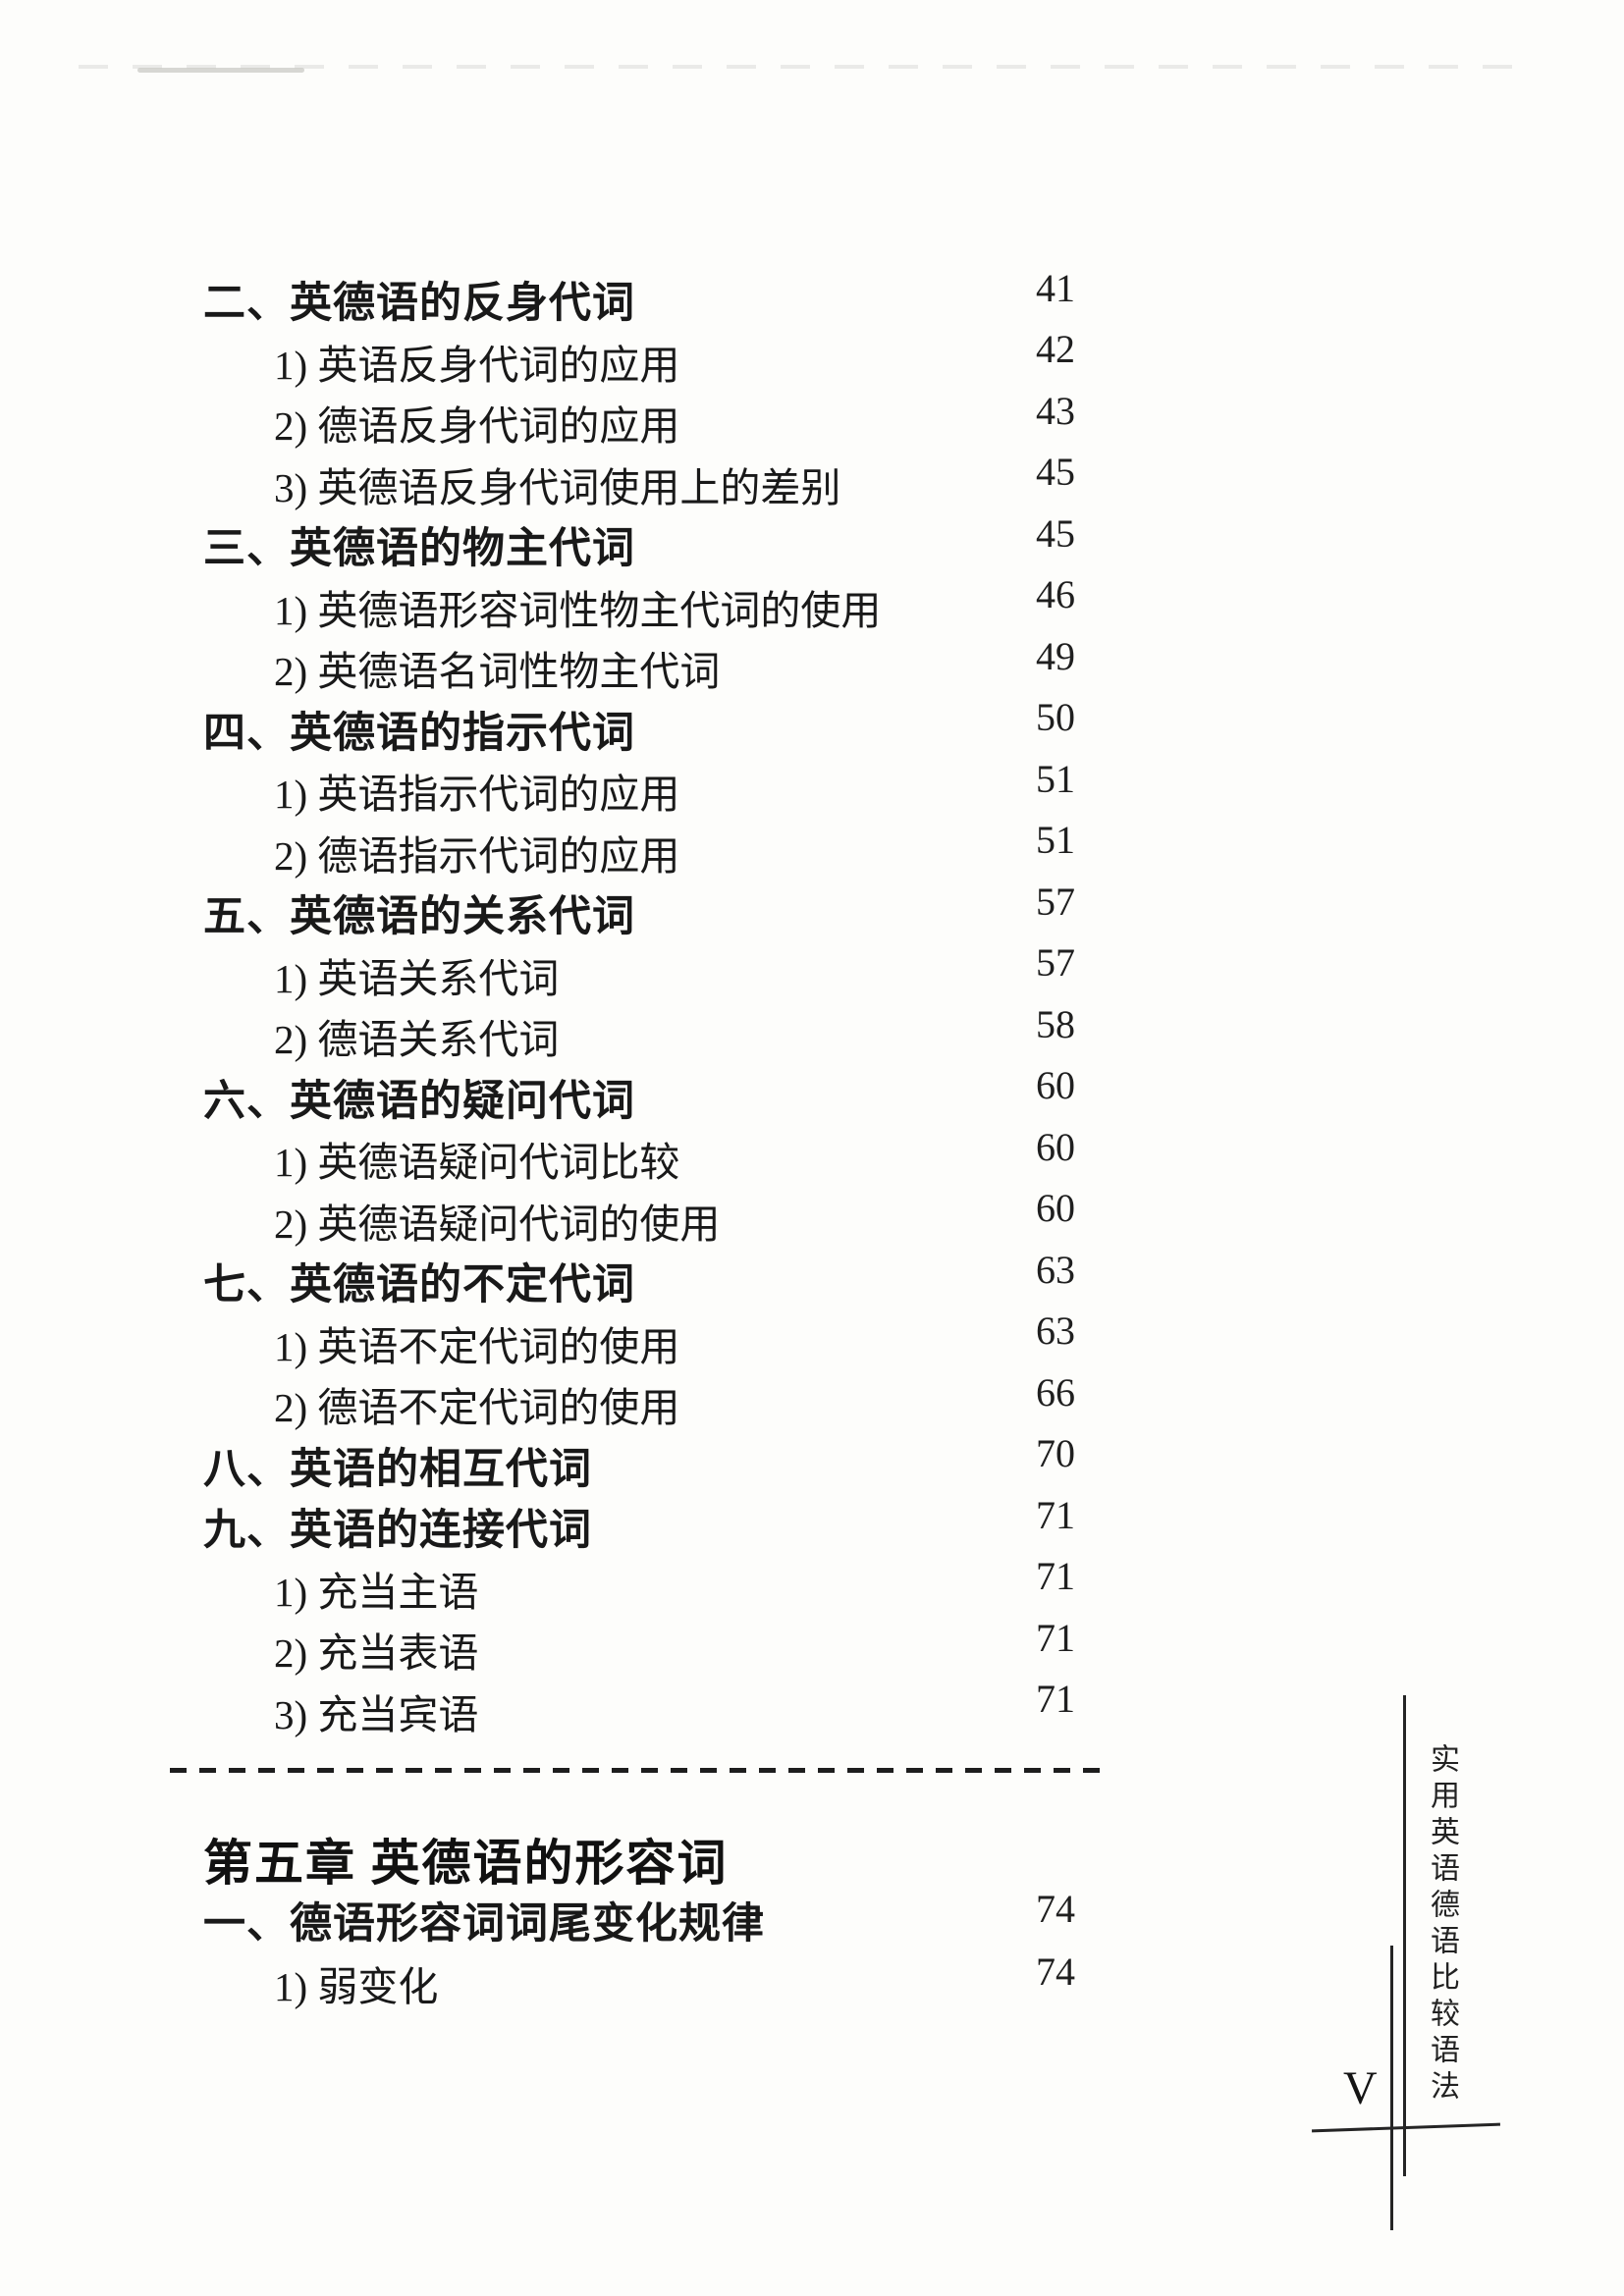  Describe the element at coordinates (477, 427) in the screenshot. I see `toc-entry-label: 2) 德语反身代词的应用` at that location.